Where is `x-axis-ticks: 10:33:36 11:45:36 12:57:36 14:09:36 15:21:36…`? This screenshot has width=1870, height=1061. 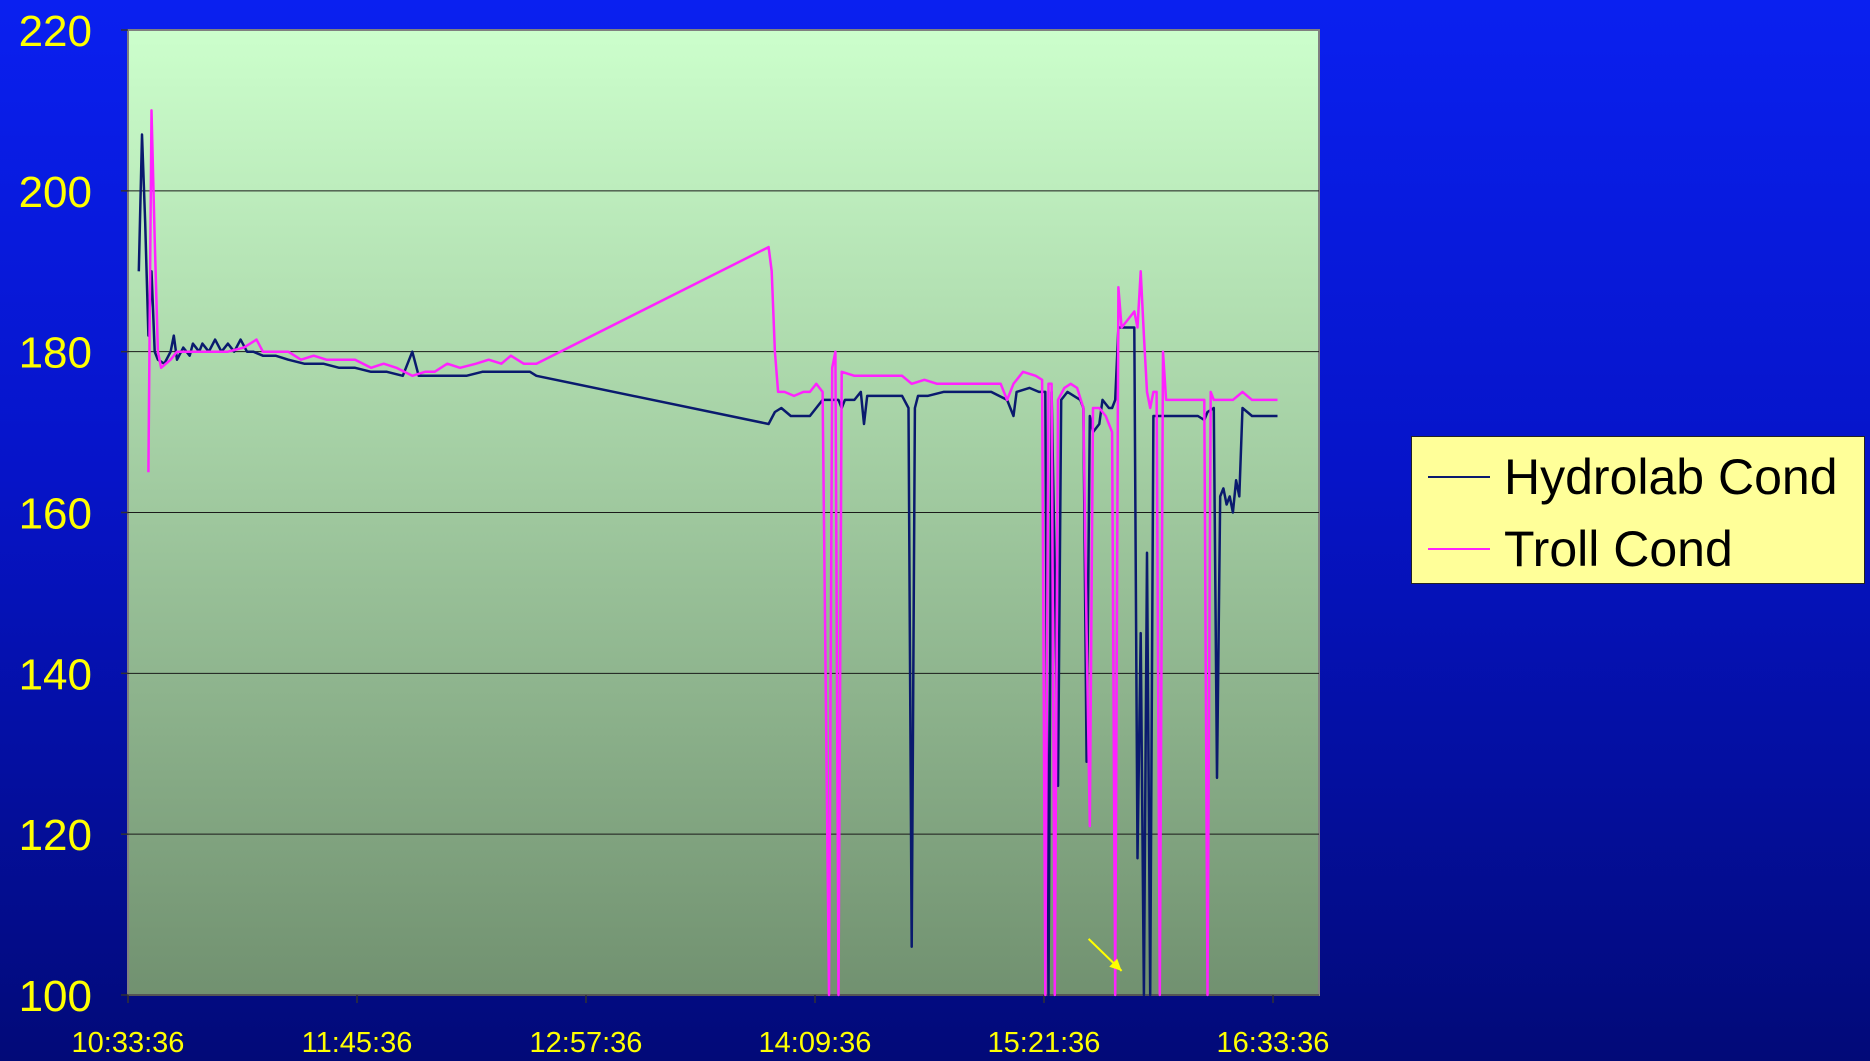
x-axis-ticks: 10:33:36 11:45:36 12:57:36 14:09:36 15:21:36… is located at coordinates (701, 1026).